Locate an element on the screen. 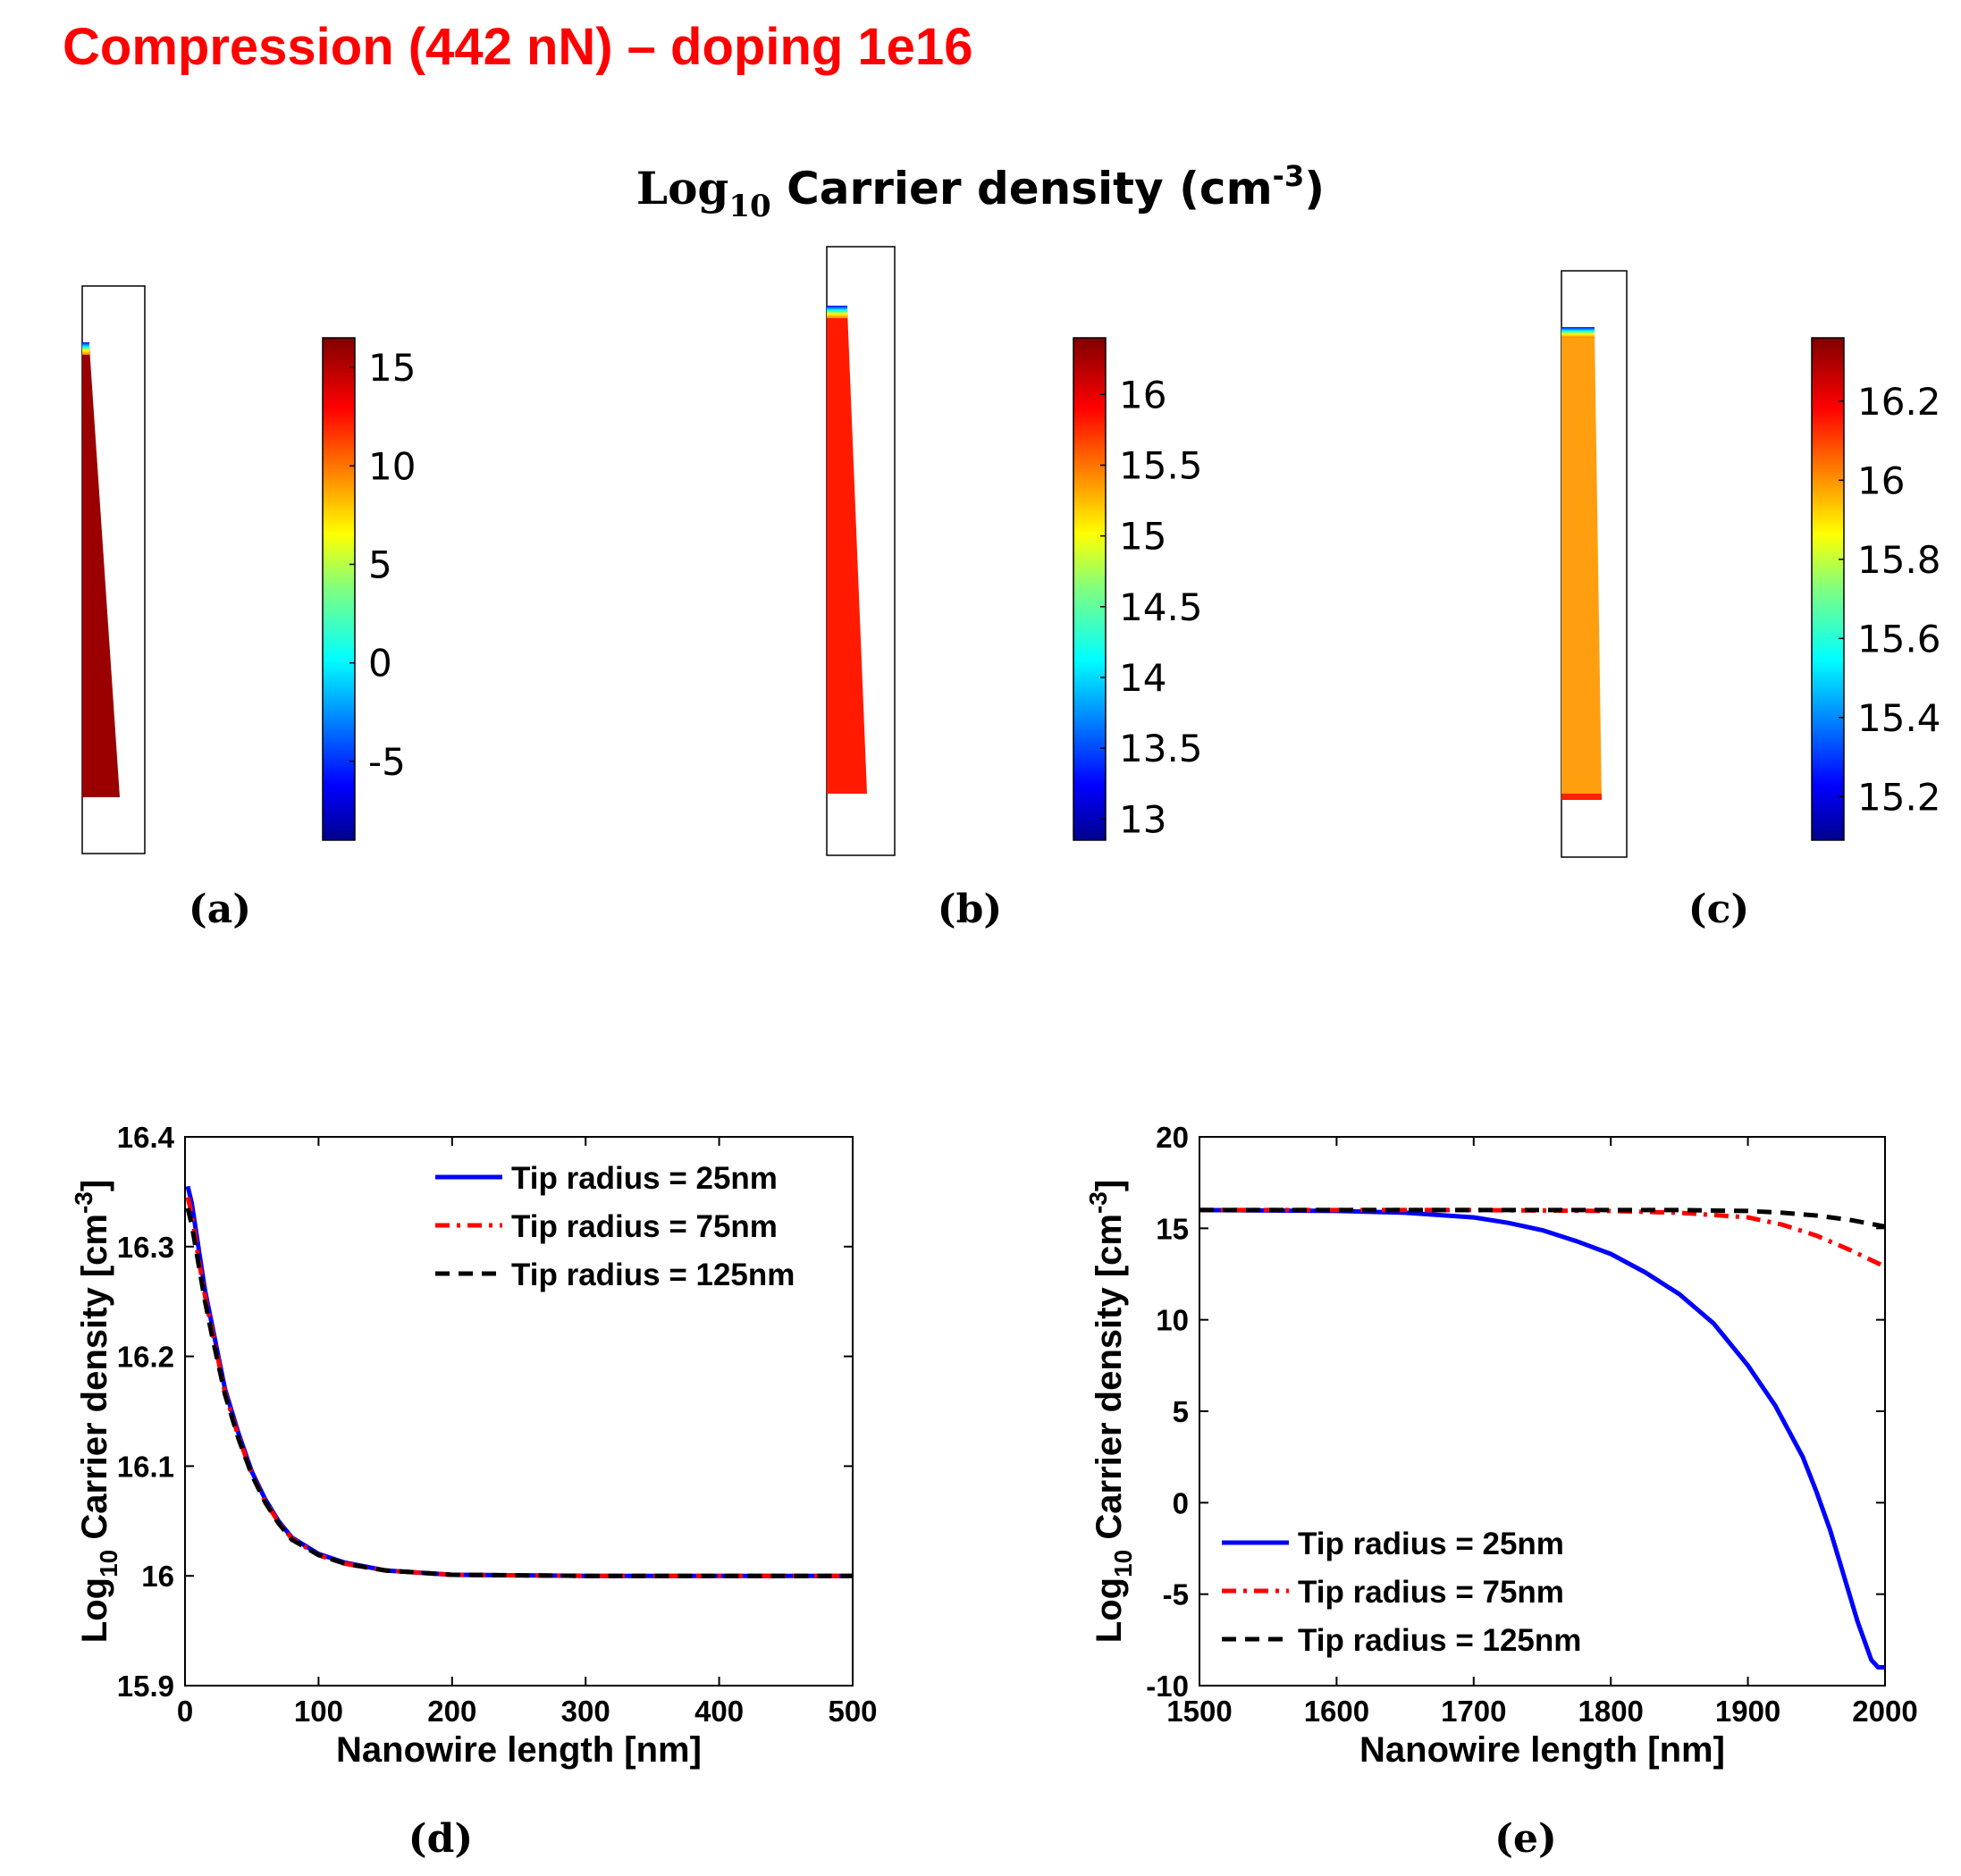  colorbar-tick-label-b-4: 14 is located at coordinates (1142, 678).